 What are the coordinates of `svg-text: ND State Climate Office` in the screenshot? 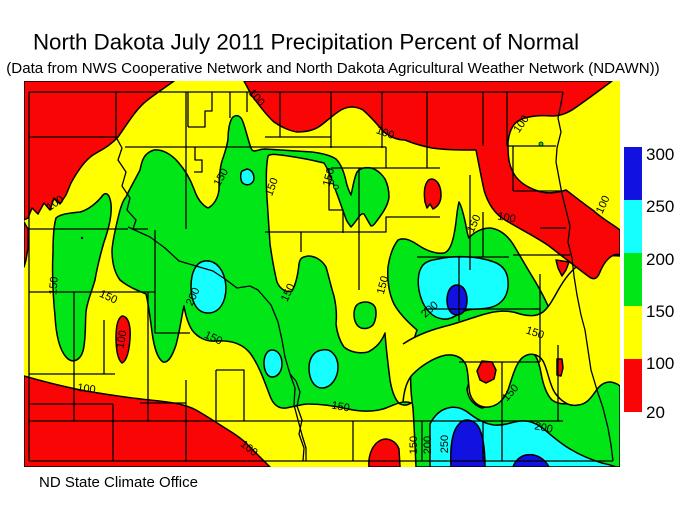 It's located at (118, 482).